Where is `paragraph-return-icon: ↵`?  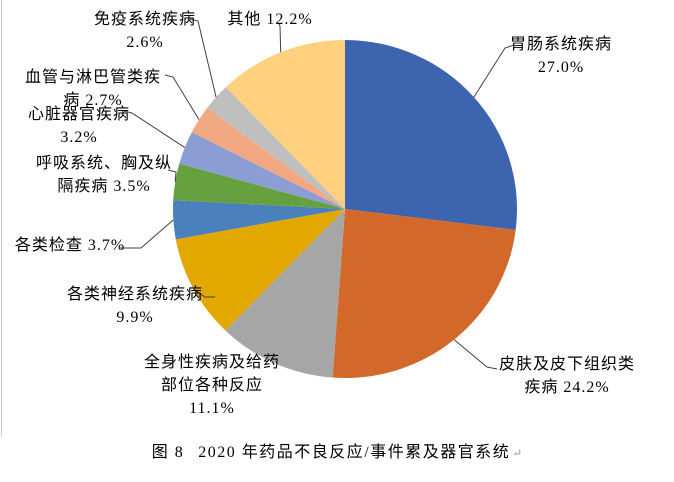 paragraph-return-icon: ↵ is located at coordinates (517, 453).